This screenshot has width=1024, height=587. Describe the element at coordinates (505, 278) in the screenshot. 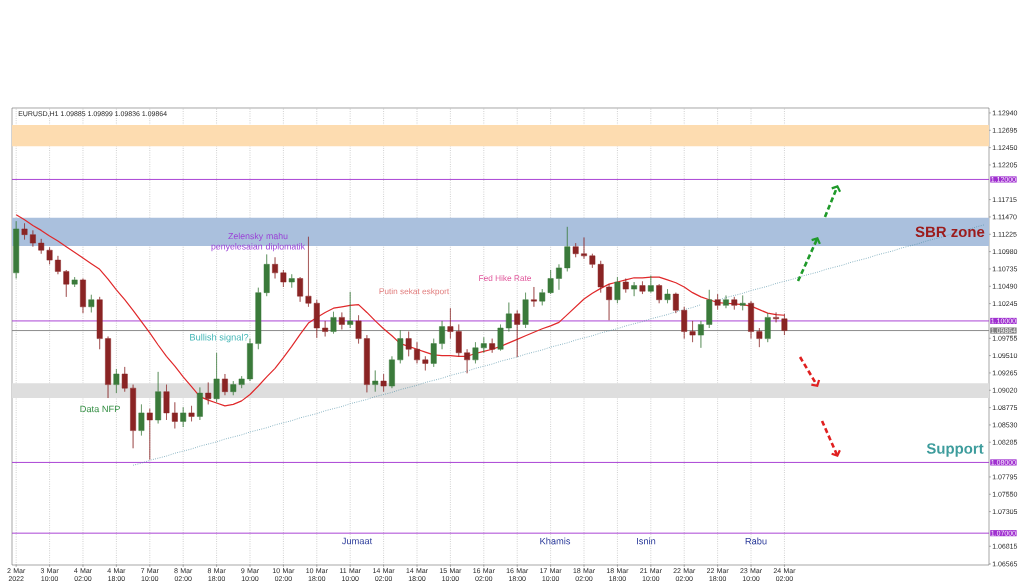

I see `annotation: Fed Hike Rate` at that location.